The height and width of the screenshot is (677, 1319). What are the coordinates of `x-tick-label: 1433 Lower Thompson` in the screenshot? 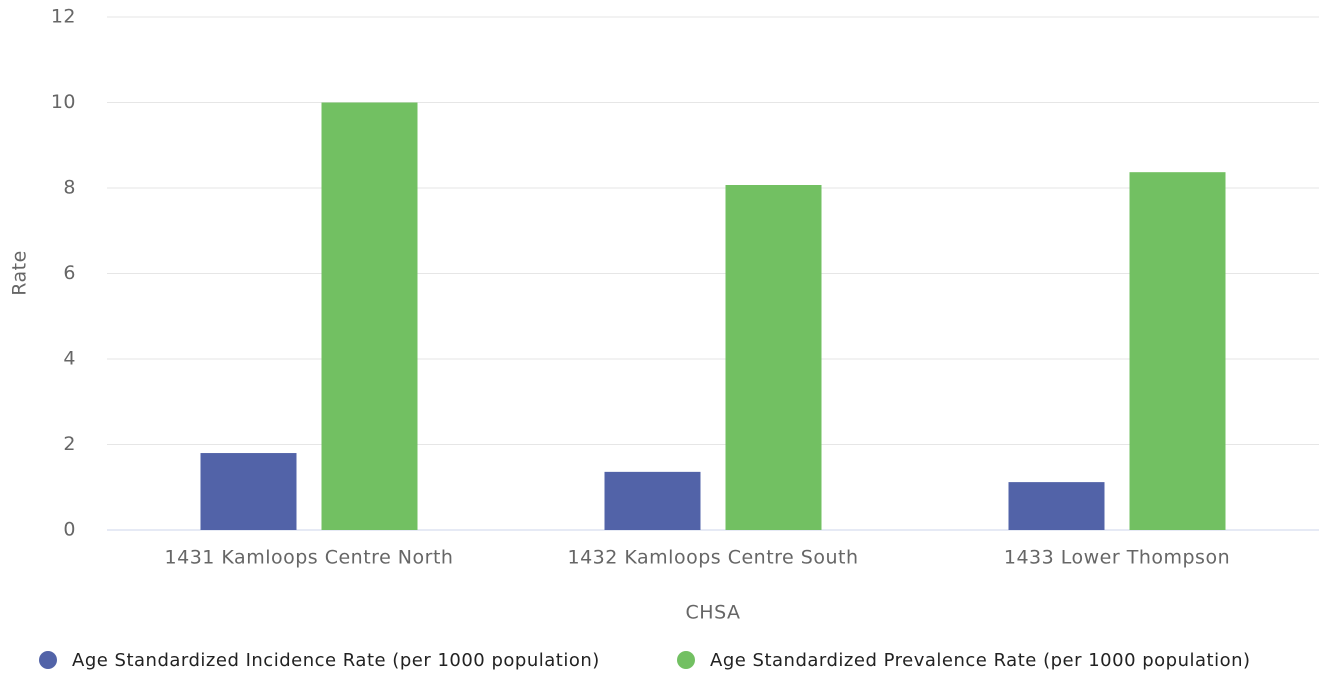 It's located at (1117, 558).